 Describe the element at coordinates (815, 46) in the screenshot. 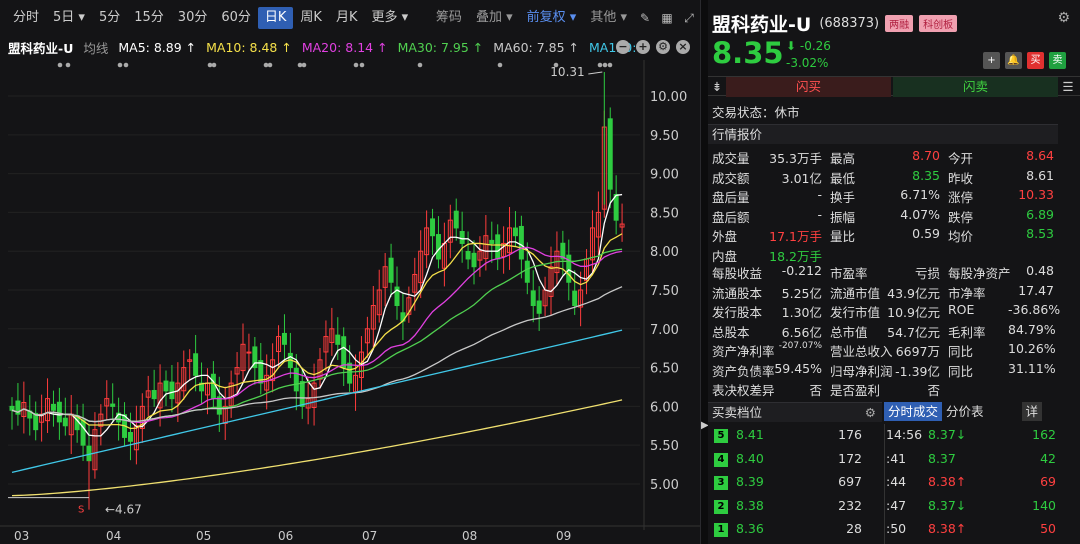

I see `change-value: -0.26` at that location.